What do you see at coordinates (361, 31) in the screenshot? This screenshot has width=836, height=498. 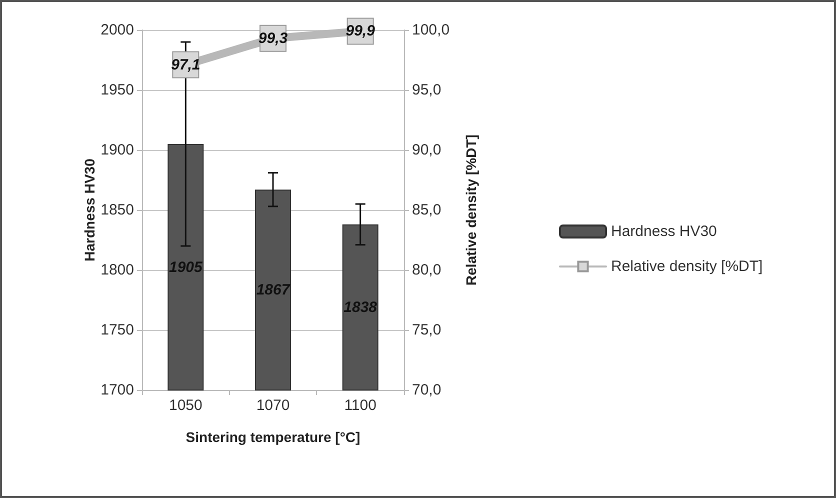 I see `data-label: 99,9` at bounding box center [361, 31].